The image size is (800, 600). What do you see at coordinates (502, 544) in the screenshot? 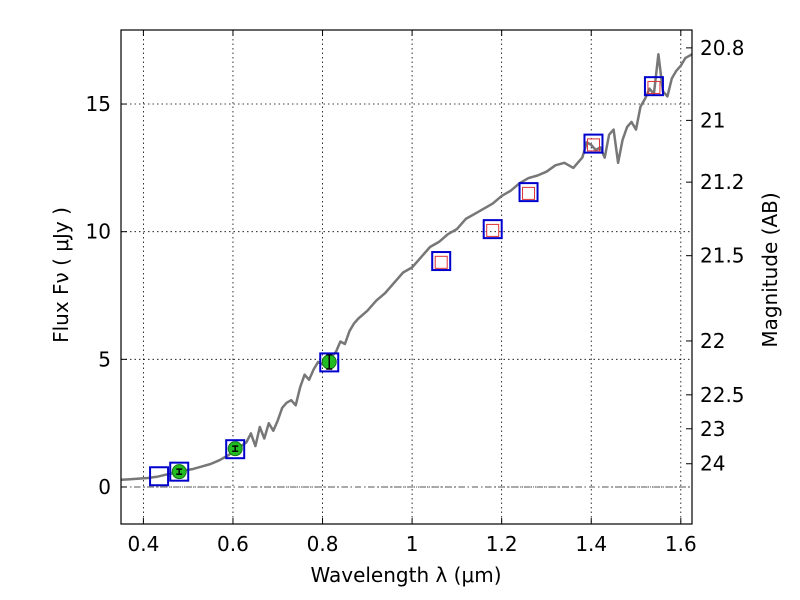
I see `x-tick-label: 1.2` at bounding box center [502, 544].